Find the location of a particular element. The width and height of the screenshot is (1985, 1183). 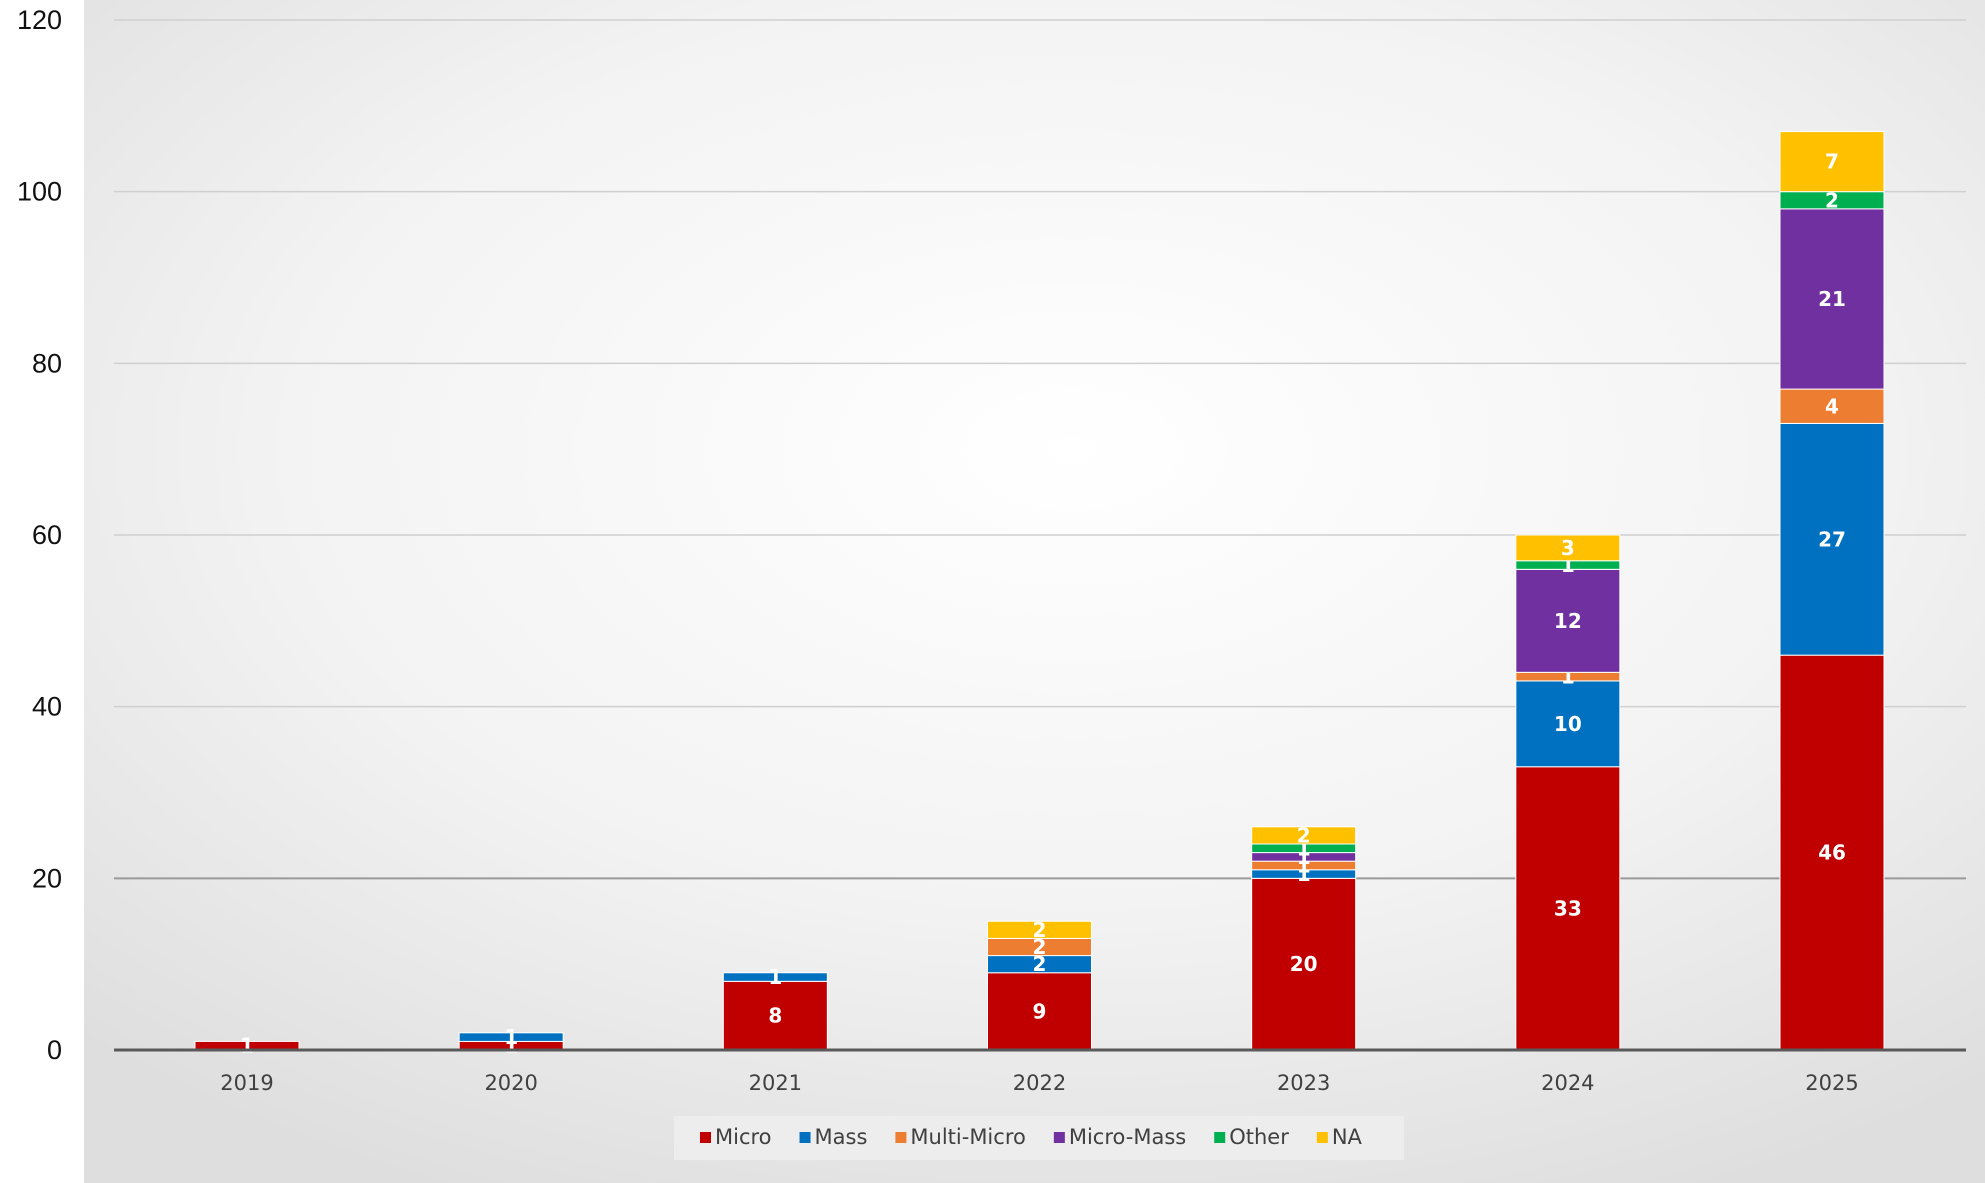

x-axis-ticks: 2019 2020 2021 2022 2023 2024 2025 is located at coordinates (1039, 1083).